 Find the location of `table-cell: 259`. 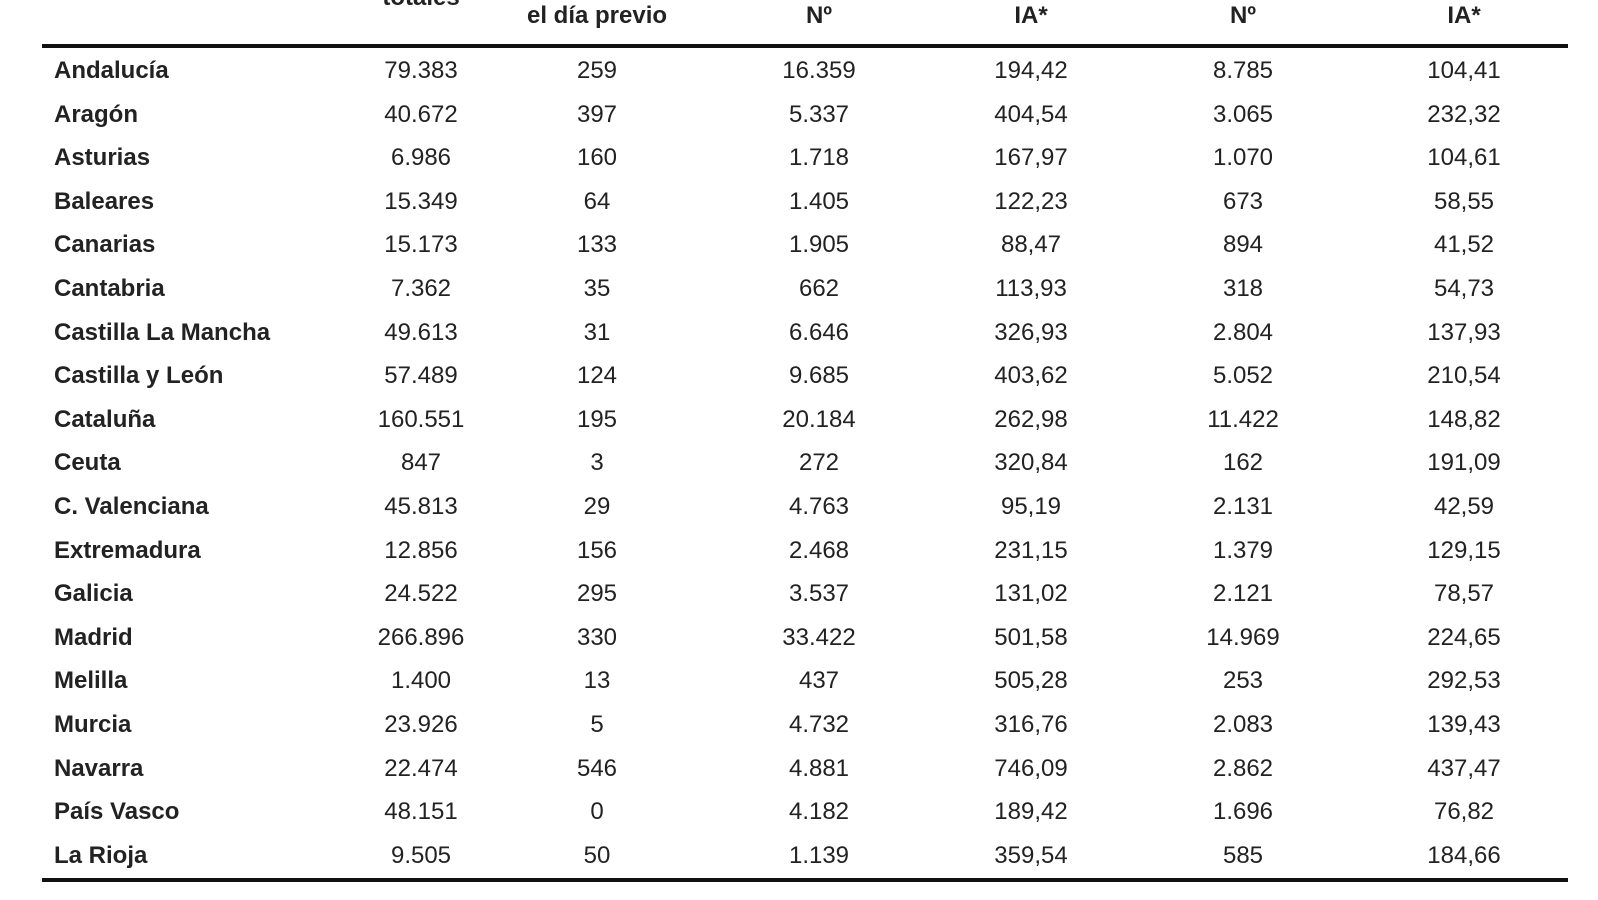

table-cell: 259 is located at coordinates (597, 70).